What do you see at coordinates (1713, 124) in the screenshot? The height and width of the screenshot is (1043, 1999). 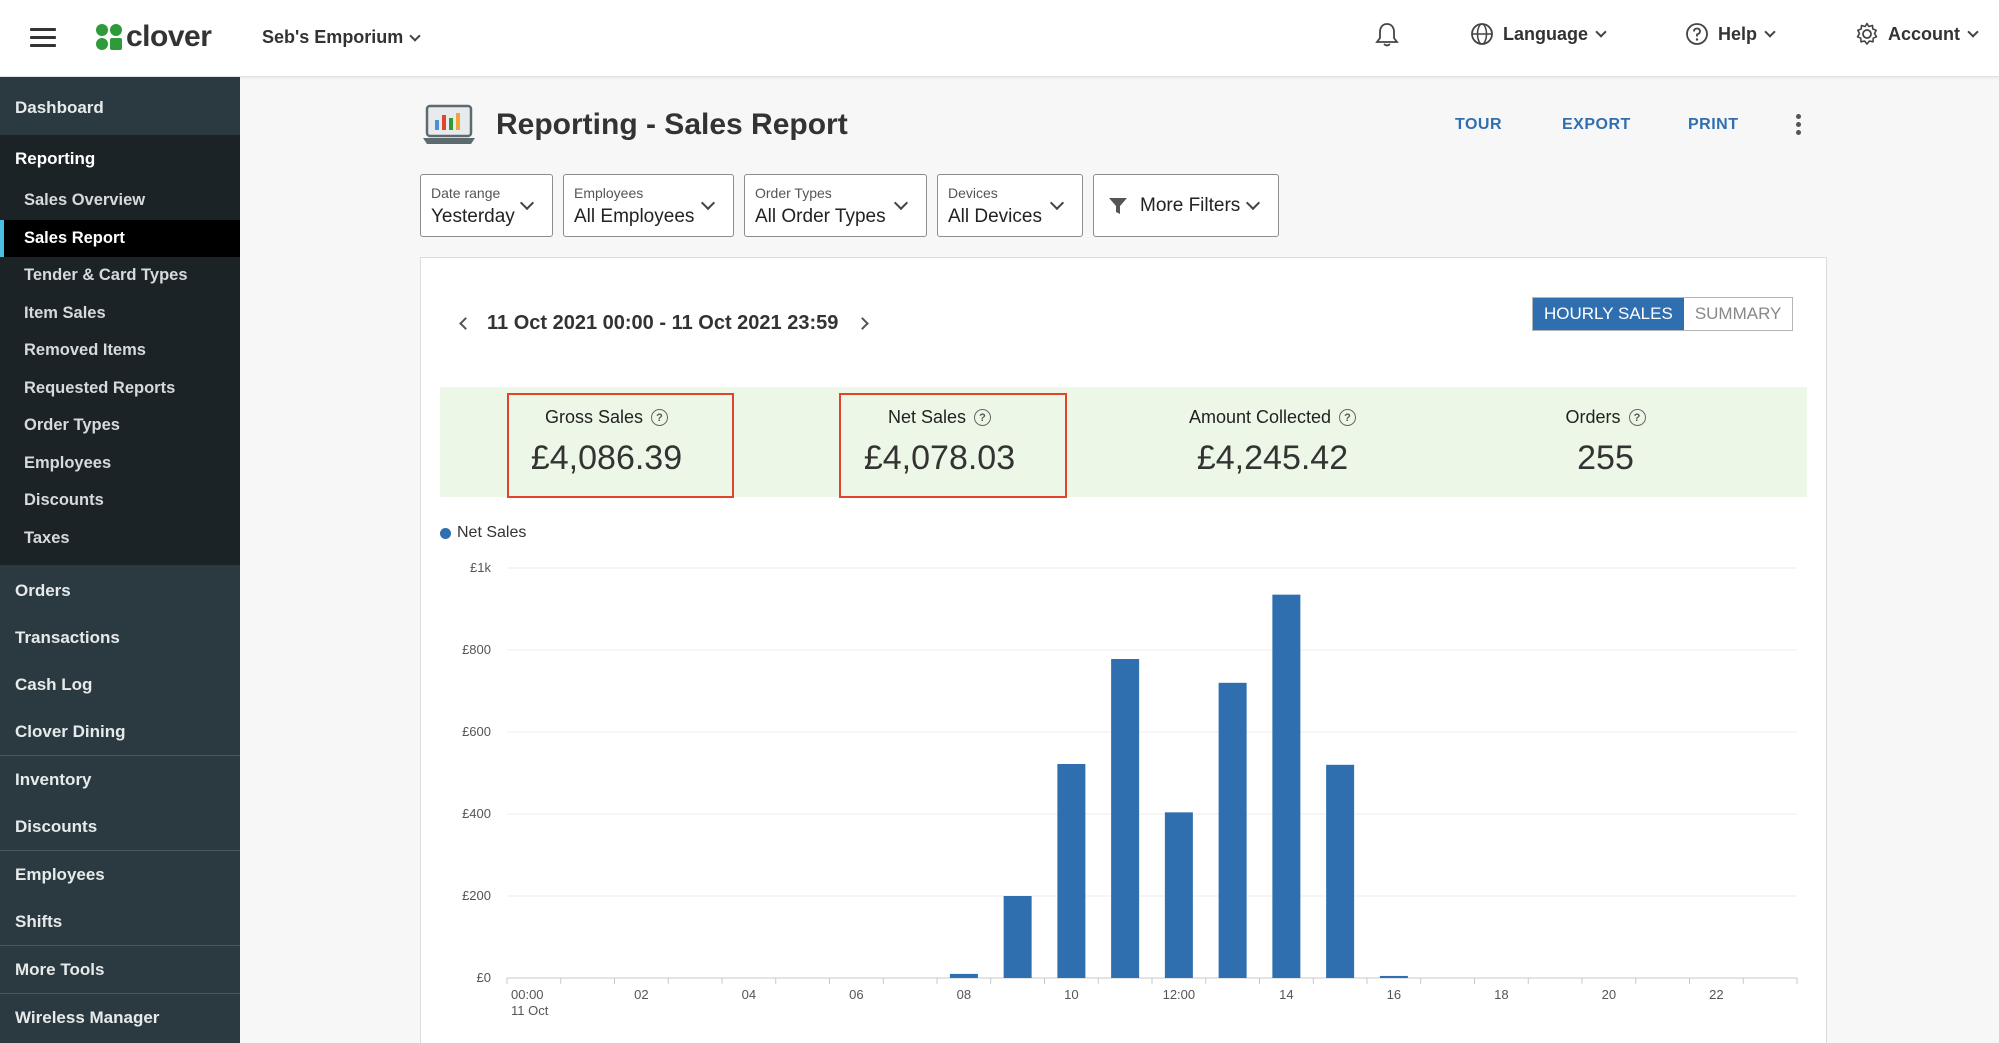 I see `print-button: PRINT` at bounding box center [1713, 124].